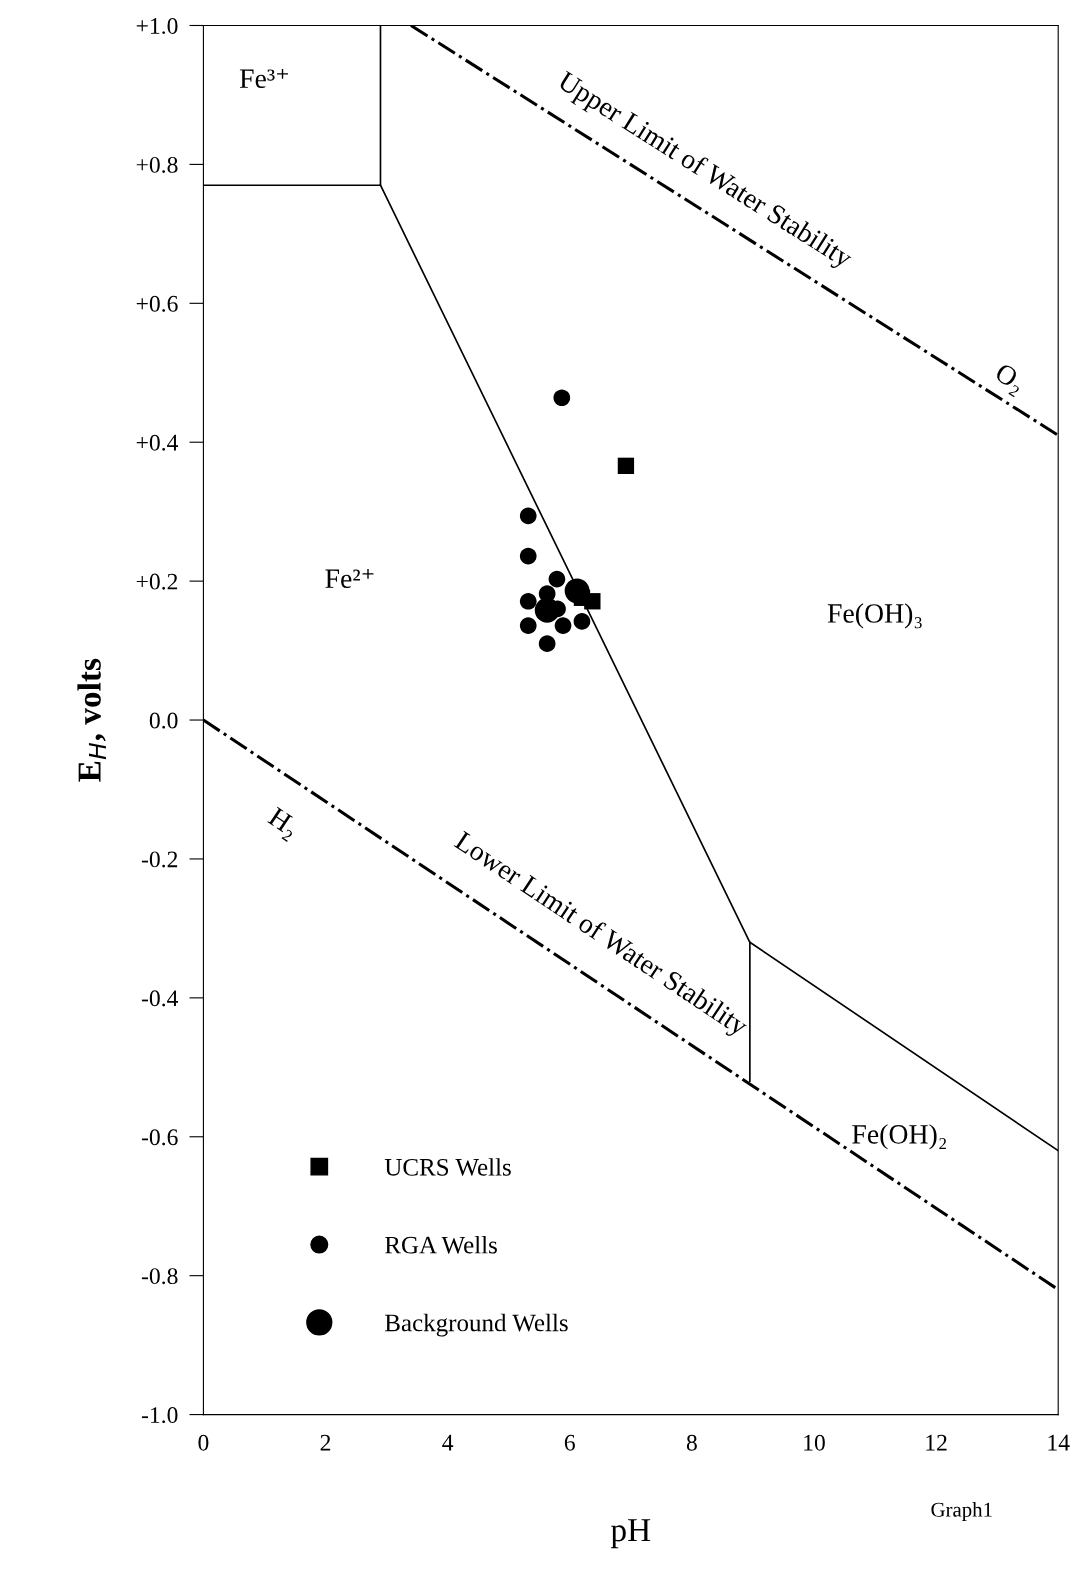  Describe the element at coordinates (325, 1442) in the screenshot. I see `x-tick-label: 2` at that location.